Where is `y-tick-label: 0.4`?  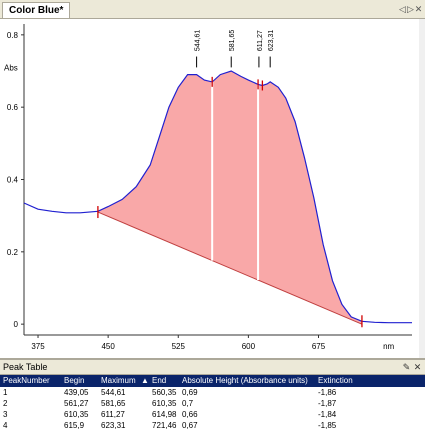 y-tick-label: 0.4 is located at coordinates (13, 180).